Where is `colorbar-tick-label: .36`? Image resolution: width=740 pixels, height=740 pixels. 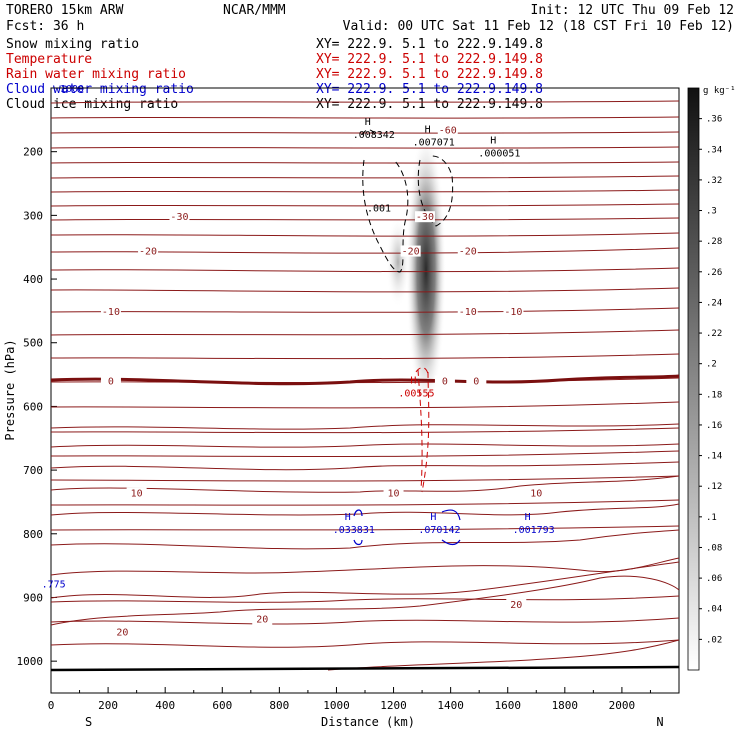
colorbar-tick-label: .36 is located at coordinates (714, 120).